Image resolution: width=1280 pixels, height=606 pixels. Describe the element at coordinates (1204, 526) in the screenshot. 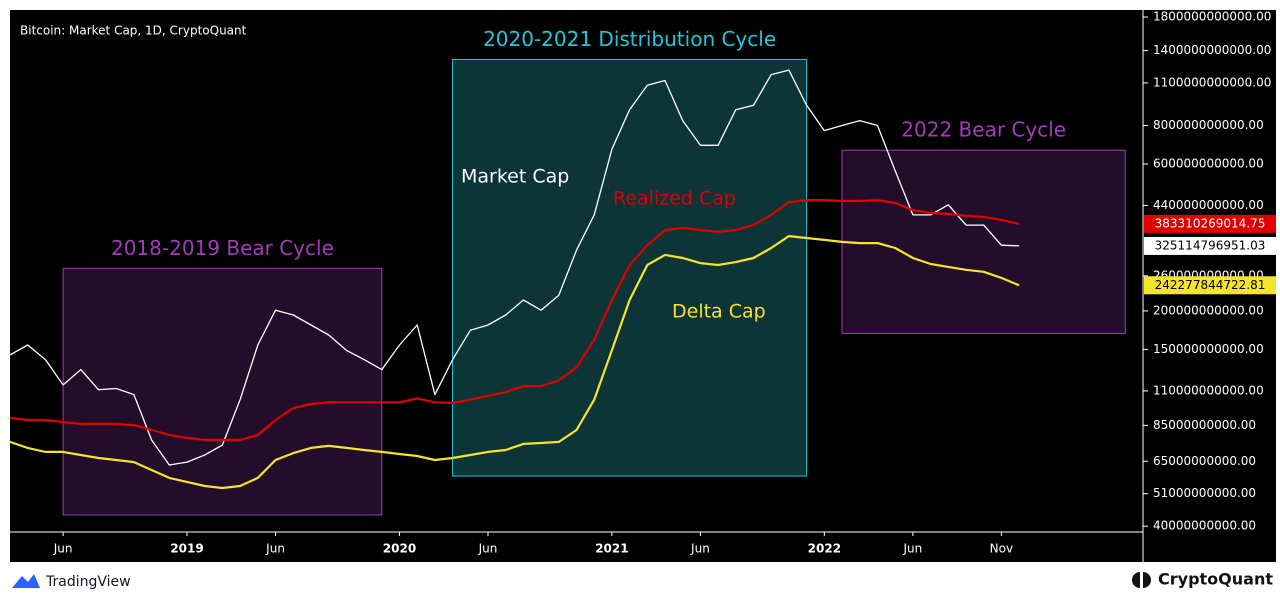

I see `y-tick-label: 40000000000.00` at that location.